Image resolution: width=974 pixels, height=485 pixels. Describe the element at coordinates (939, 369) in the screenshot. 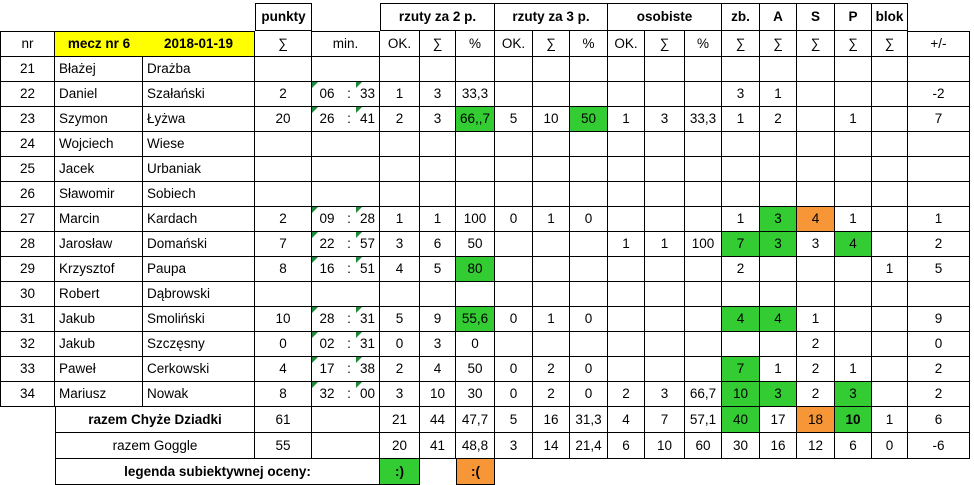

I see `stat-pm: 2` at that location.